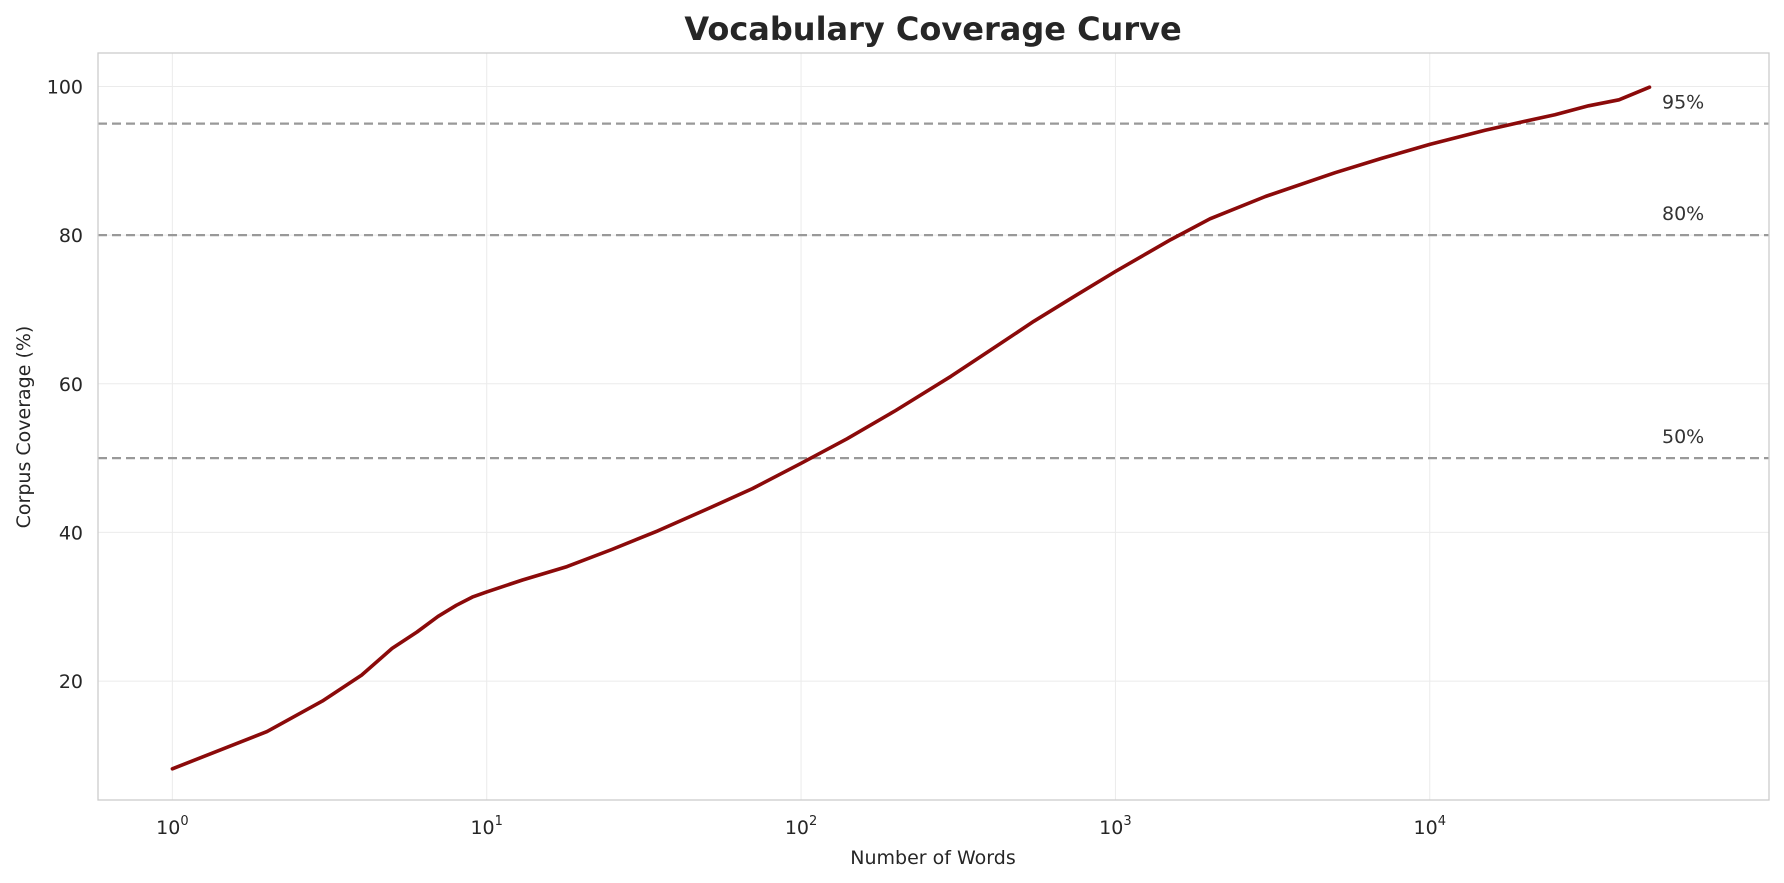  Describe the element at coordinates (499, 821) in the screenshot. I see `x-tick-exponent: 1` at that location.